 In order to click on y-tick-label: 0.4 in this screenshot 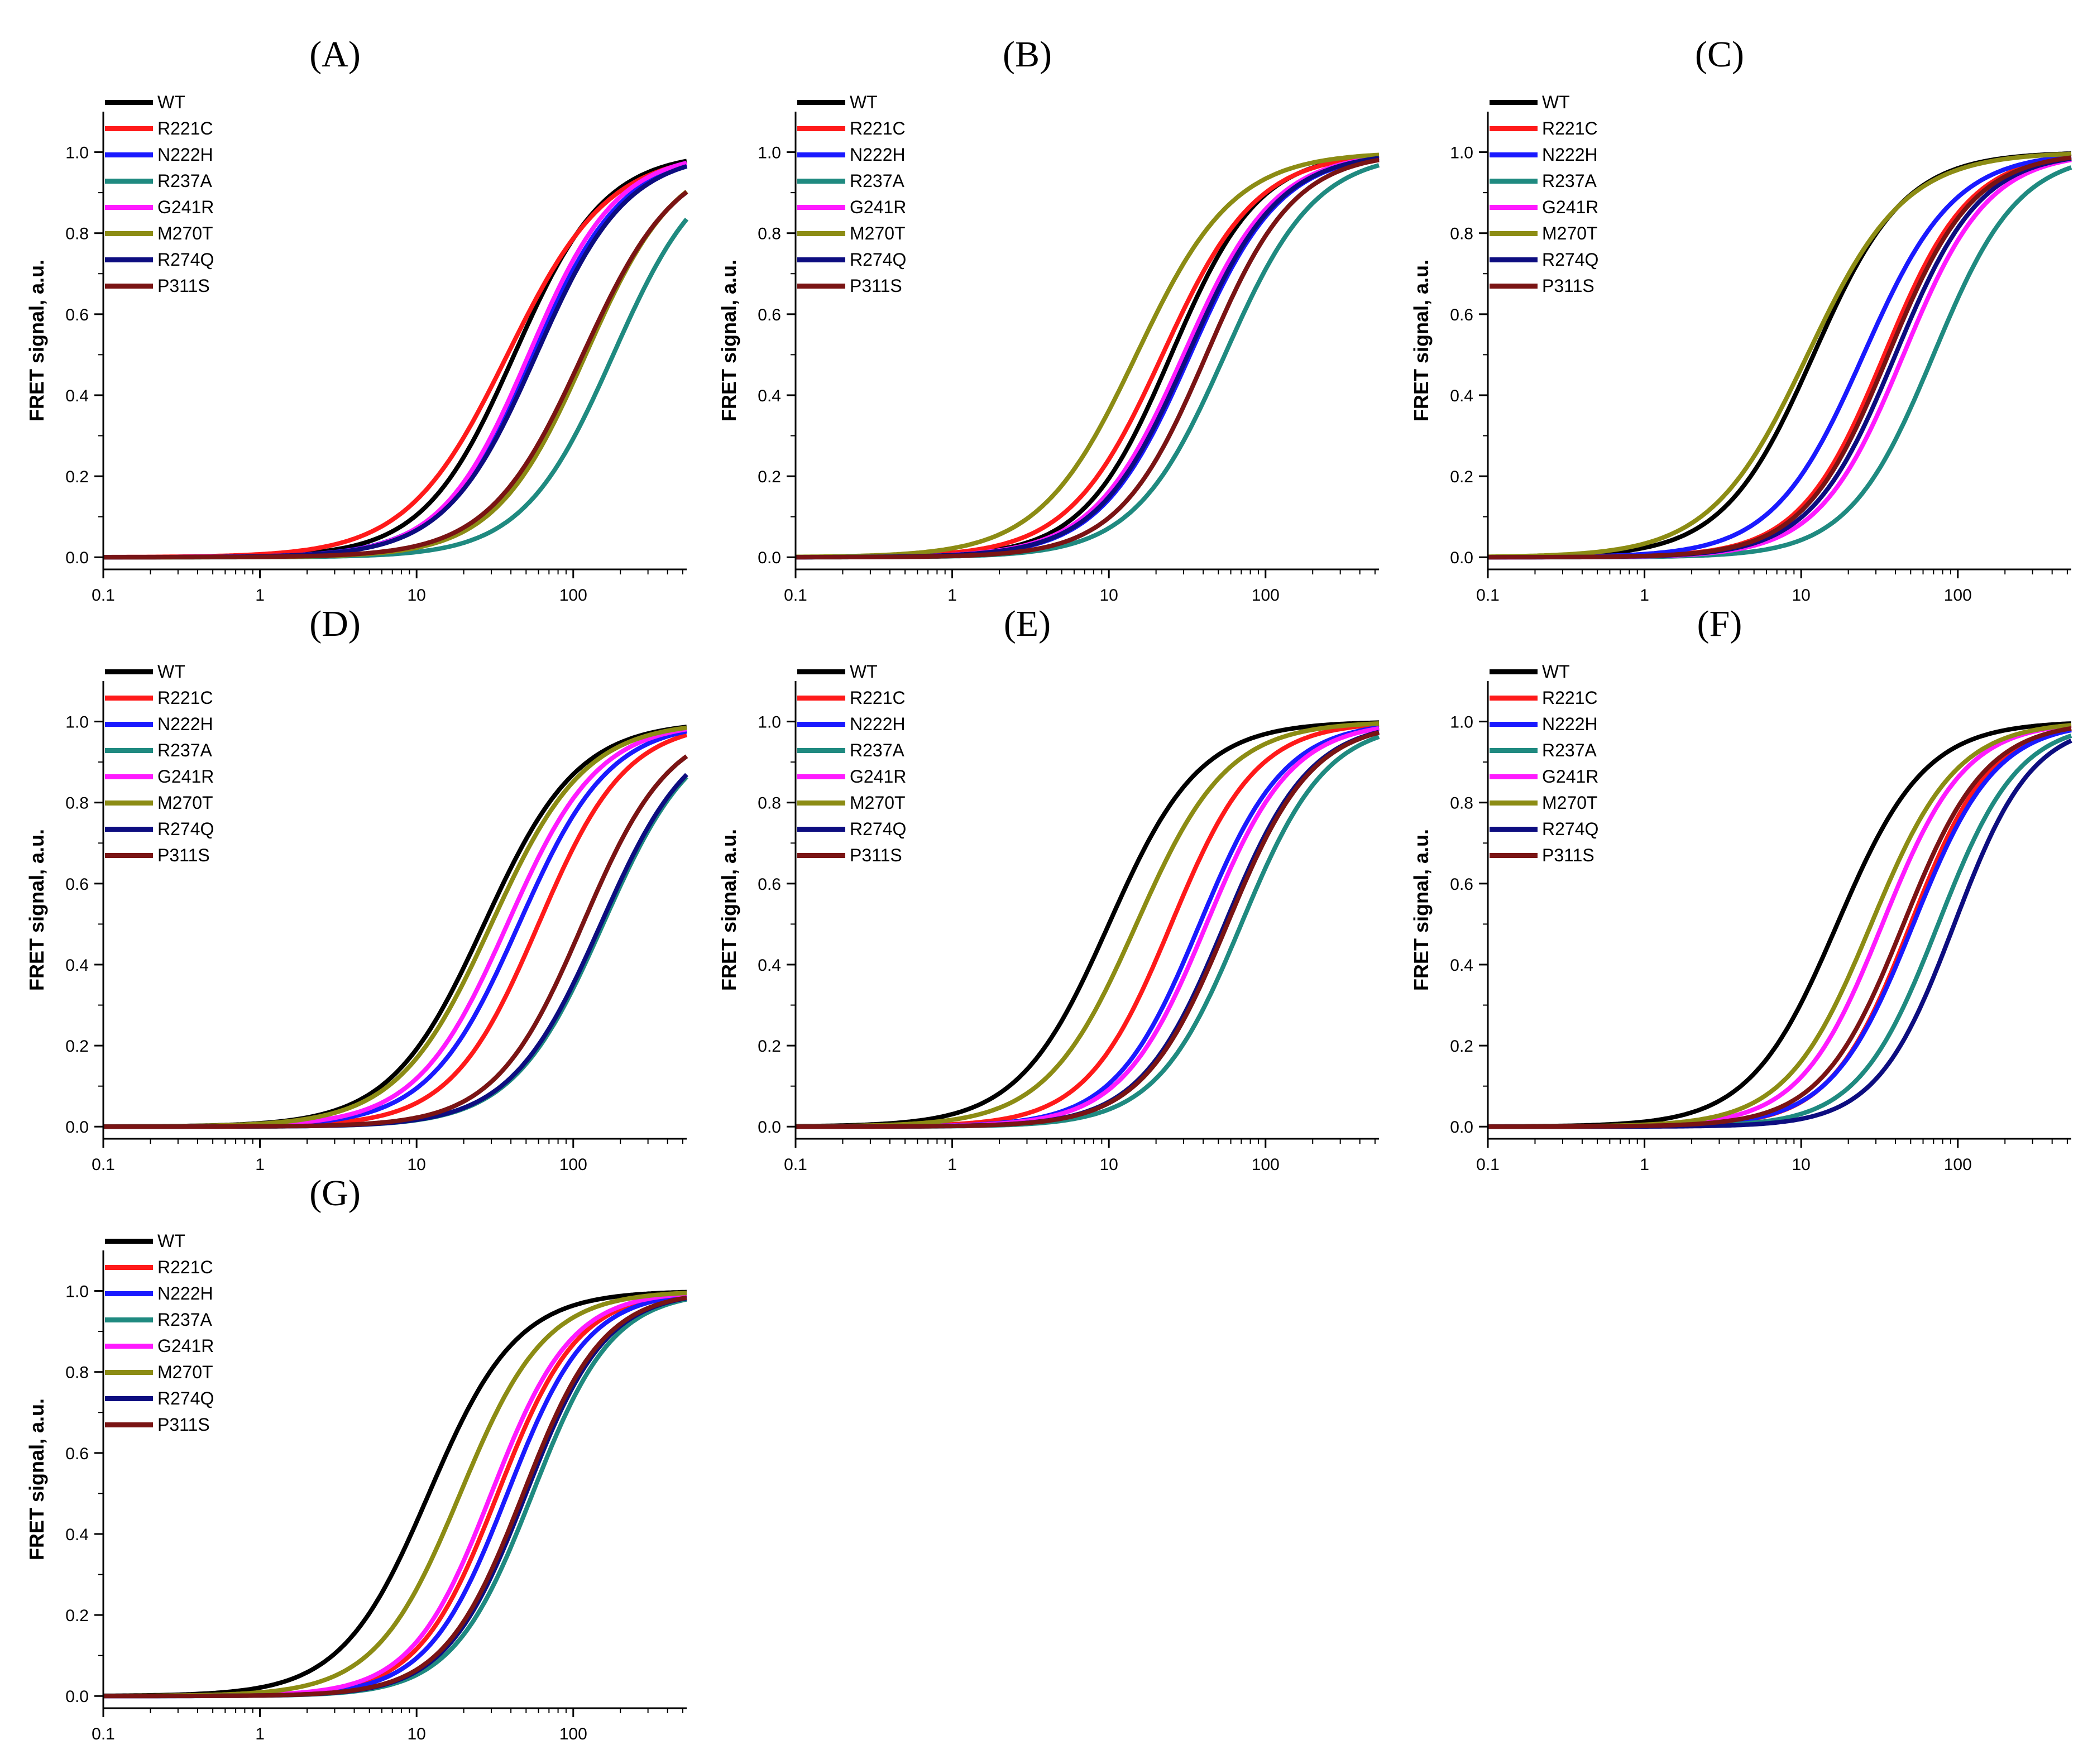, I will do `click(77, 1535)`.